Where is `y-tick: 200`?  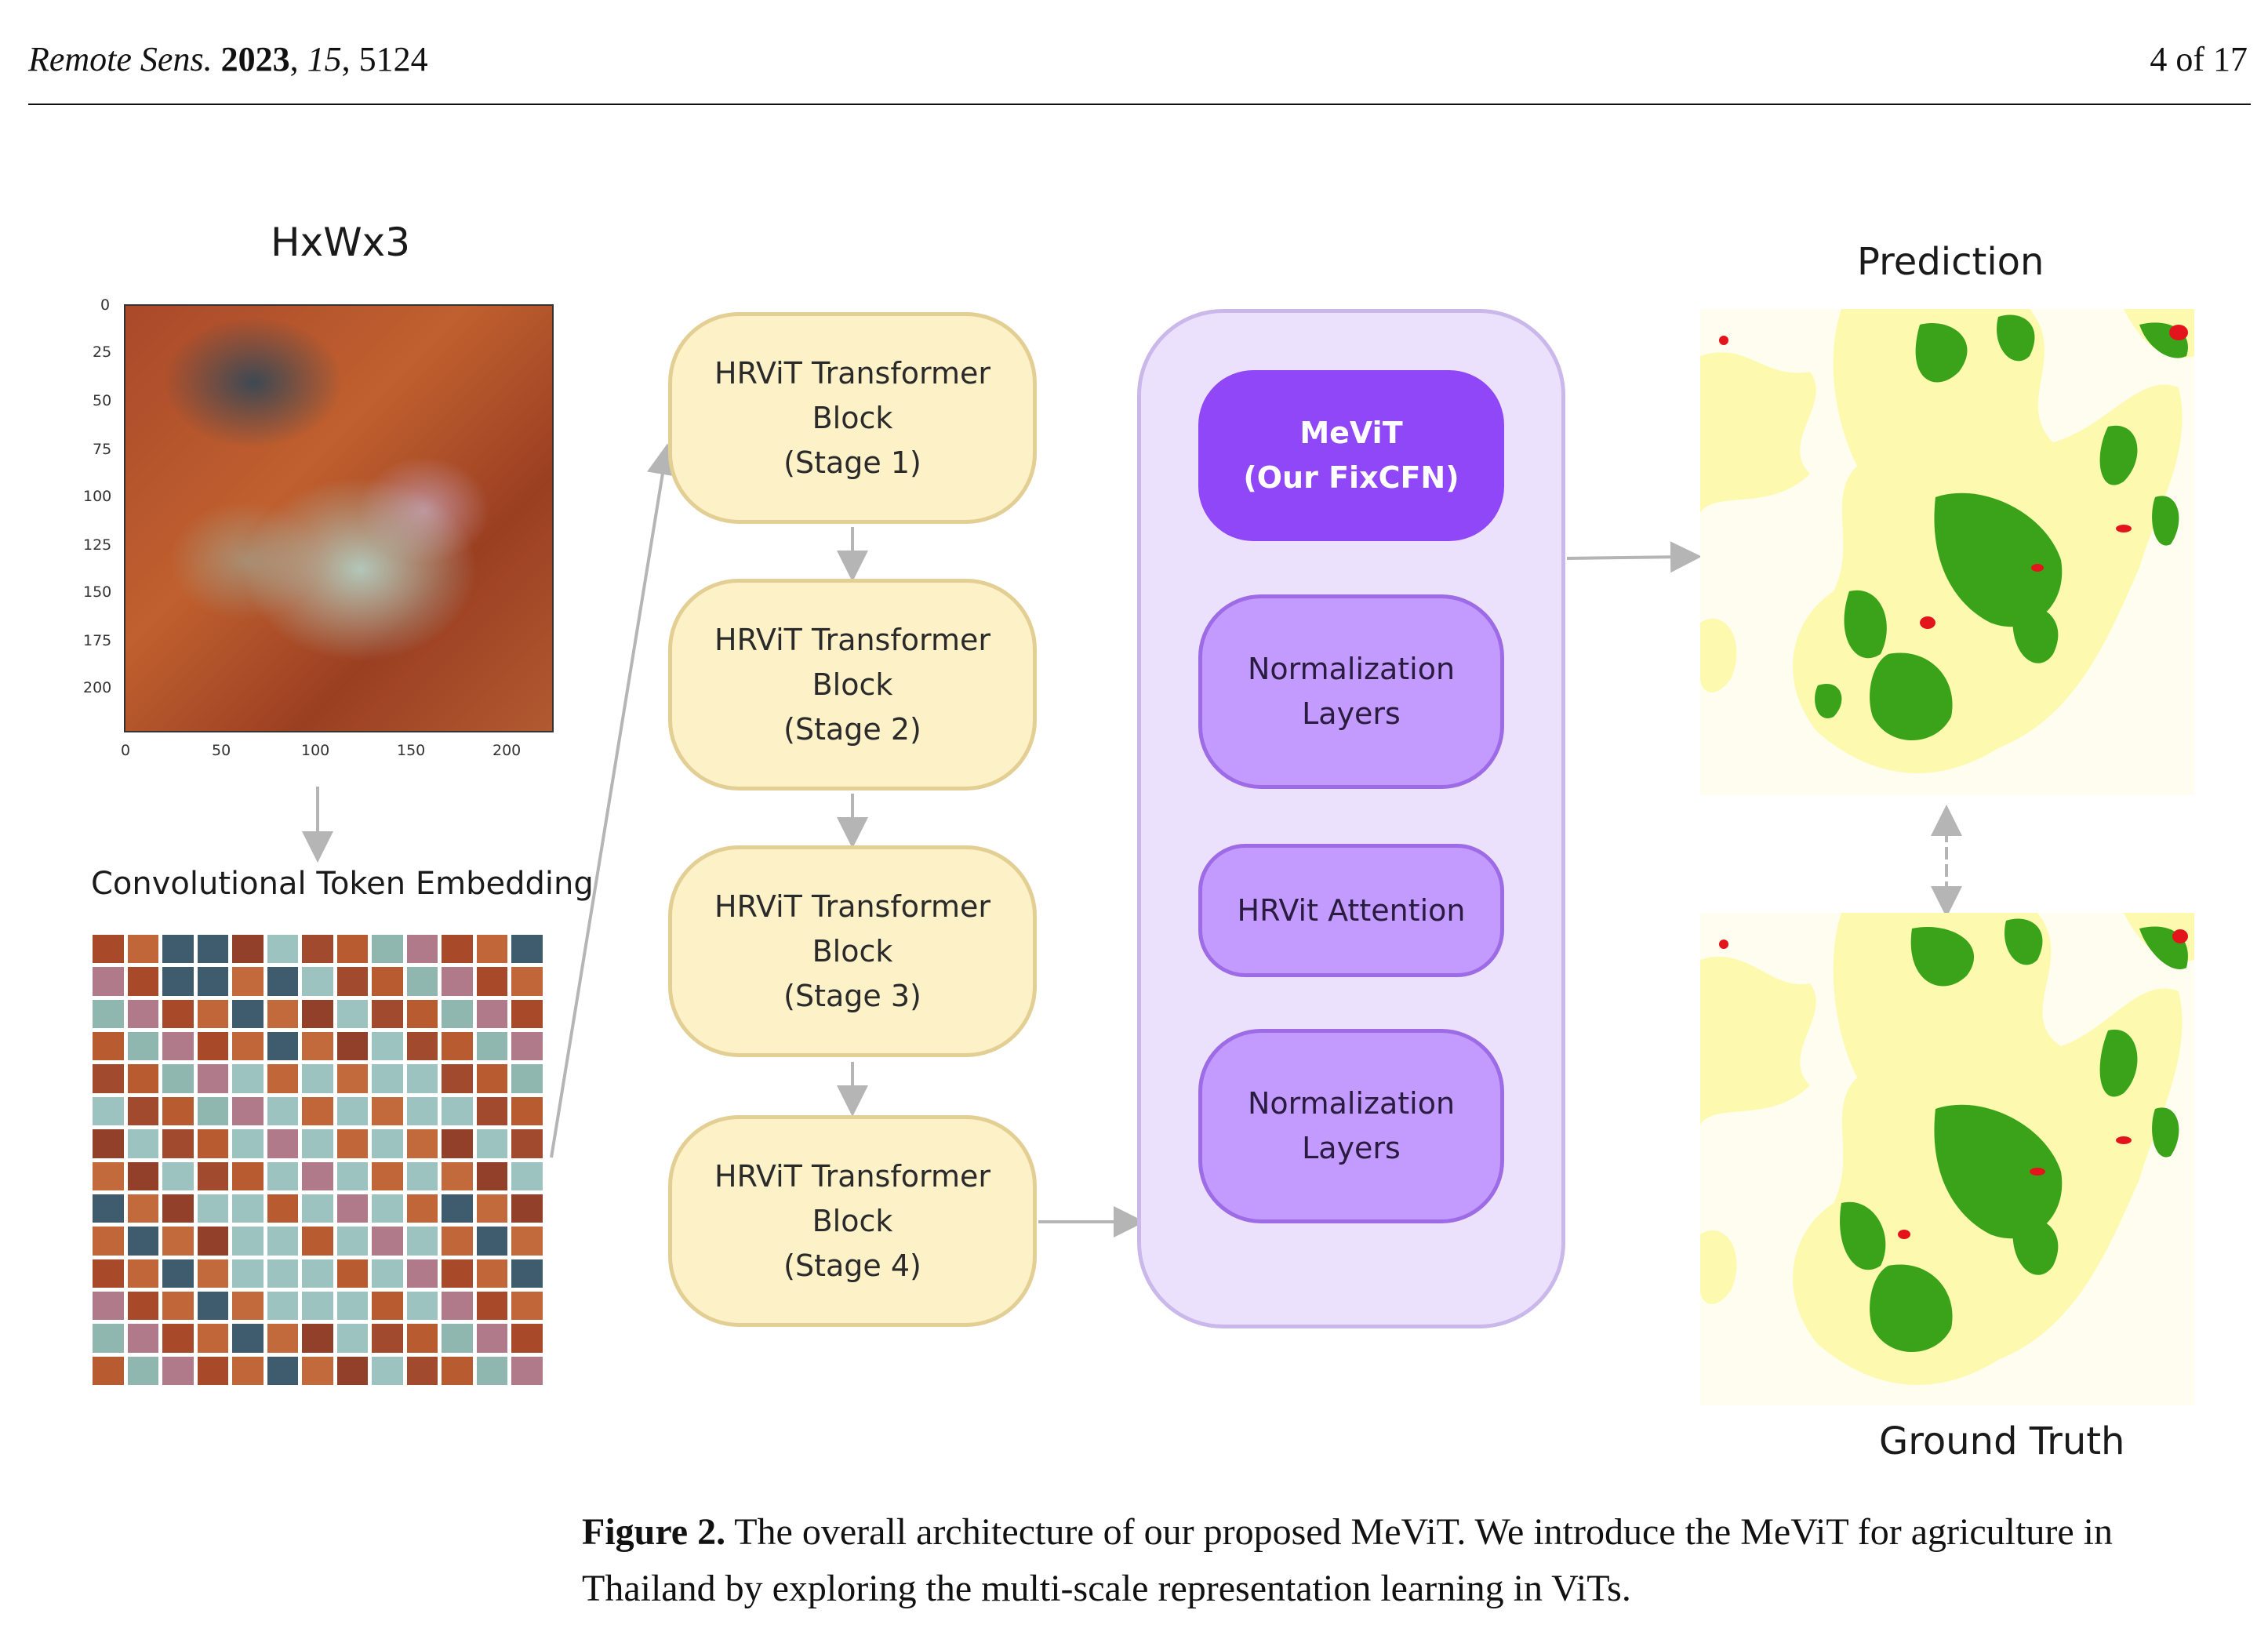 y-tick: 200 is located at coordinates (97, 687).